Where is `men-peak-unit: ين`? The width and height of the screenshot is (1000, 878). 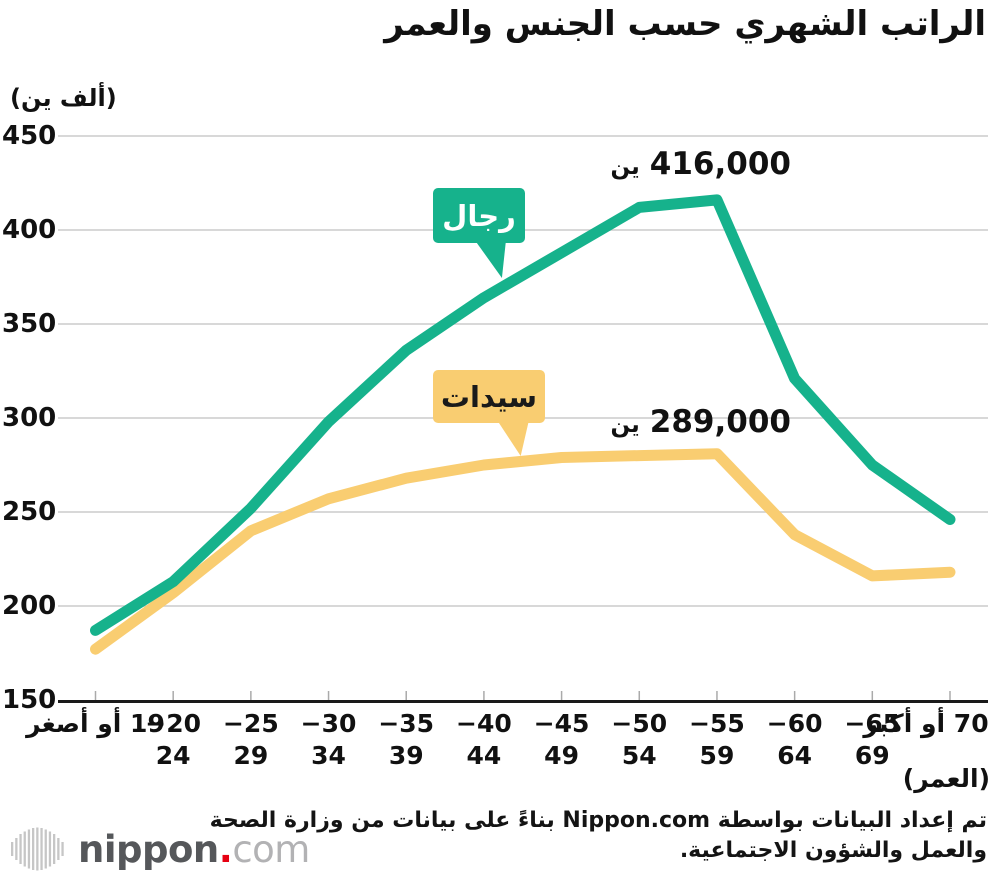
men-peak-unit: ين is located at coordinates (625, 167).